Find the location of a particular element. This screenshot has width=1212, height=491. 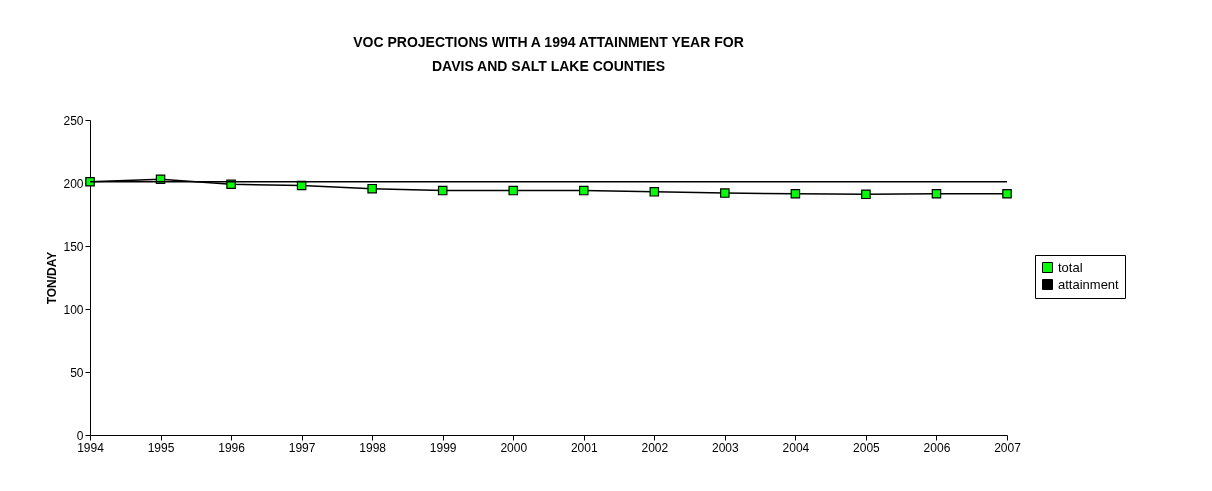

x-tick-label: 2005 is located at coordinates (867, 447).